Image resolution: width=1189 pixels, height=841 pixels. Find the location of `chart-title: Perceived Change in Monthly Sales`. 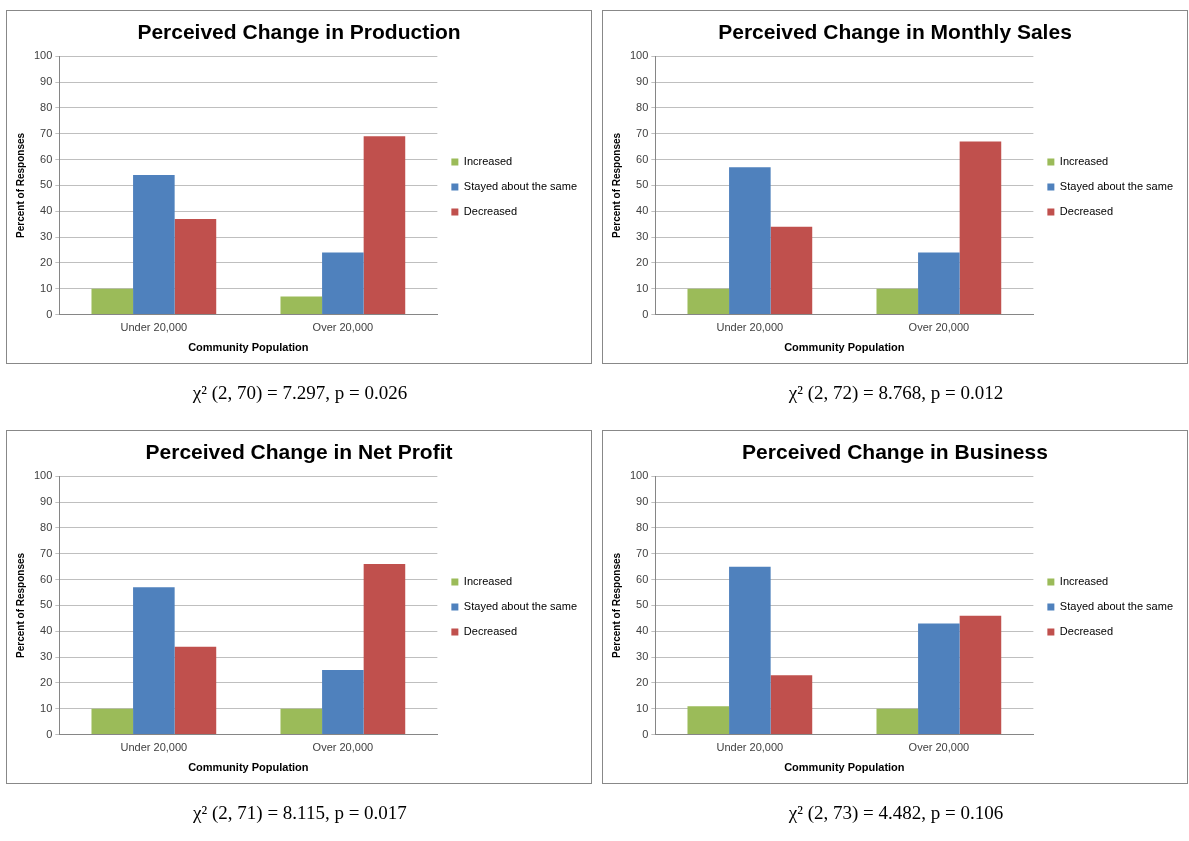

chart-title: Perceived Change in Monthly Sales is located at coordinates (895, 32).